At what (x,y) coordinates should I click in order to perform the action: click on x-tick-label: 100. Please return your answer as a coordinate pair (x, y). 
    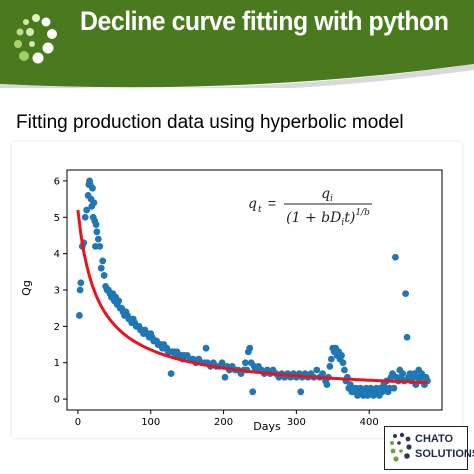
    Looking at the image, I should click on (150, 422).